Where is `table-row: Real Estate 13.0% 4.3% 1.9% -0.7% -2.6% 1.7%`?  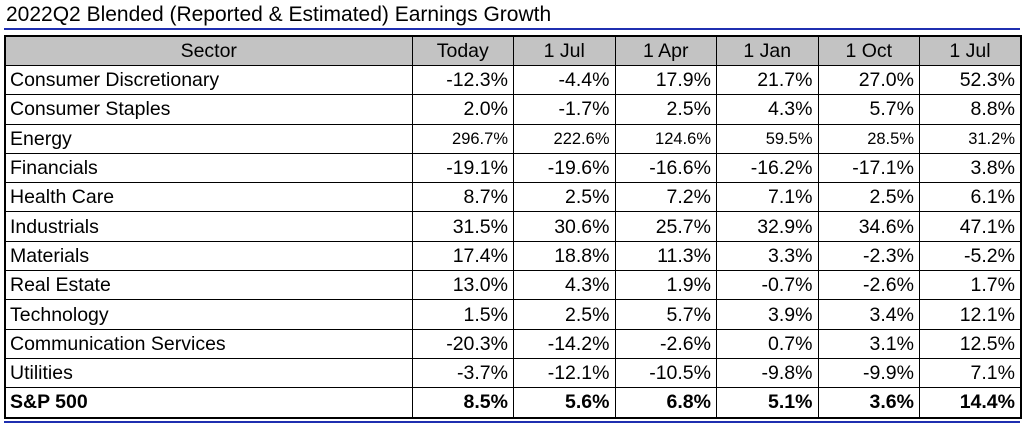 table-row: Real Estate 13.0% 4.3% 1.9% -0.7% -2.6% 1.7% is located at coordinates (513, 285).